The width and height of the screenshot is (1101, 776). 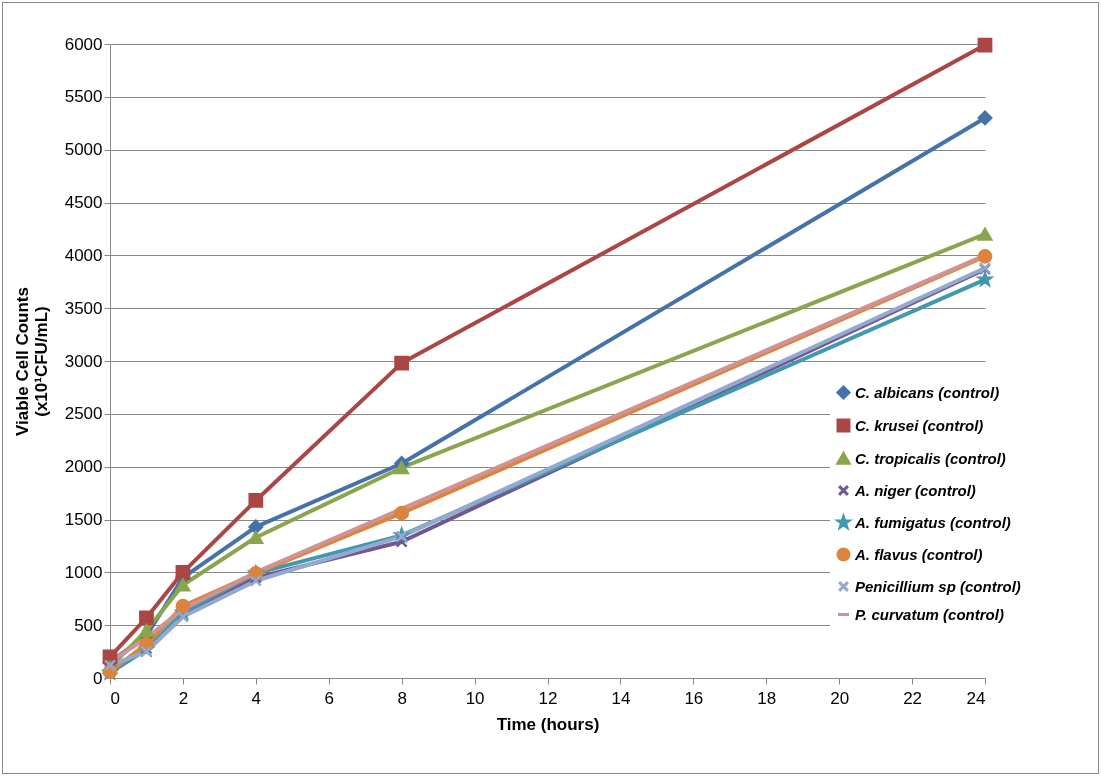 I want to click on y-tick-label: 500, so click(x=88, y=625).